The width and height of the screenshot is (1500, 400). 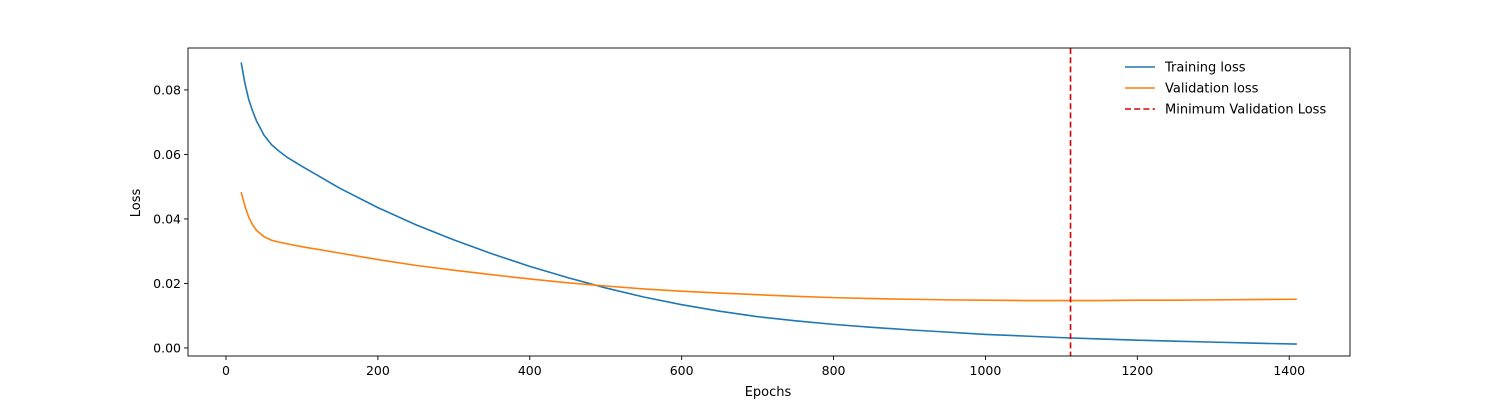 What do you see at coordinates (167, 89) in the screenshot?
I see `y-tick-label: 0.08` at bounding box center [167, 89].